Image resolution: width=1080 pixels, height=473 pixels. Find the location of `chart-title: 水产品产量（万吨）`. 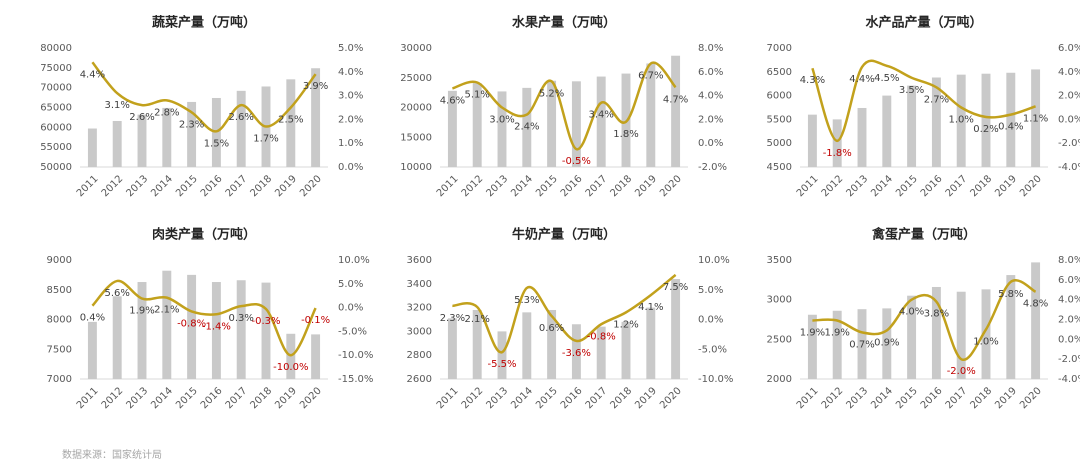

chart-title: 水产品产量（万吨） is located at coordinates (923, 23).